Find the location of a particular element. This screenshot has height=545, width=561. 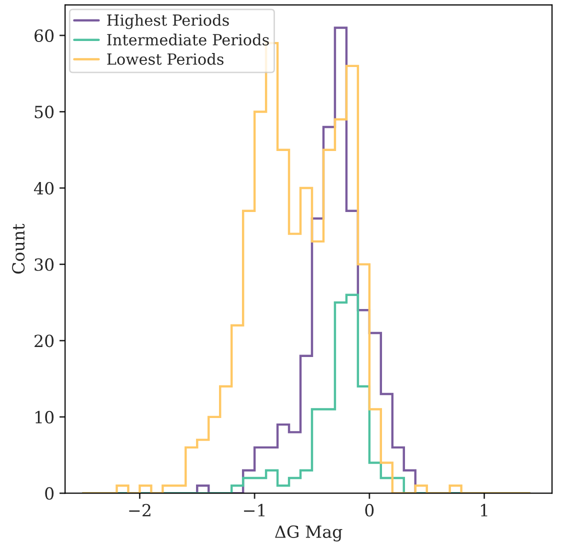

x-tick-label: −2 is located at coordinates (139, 510).